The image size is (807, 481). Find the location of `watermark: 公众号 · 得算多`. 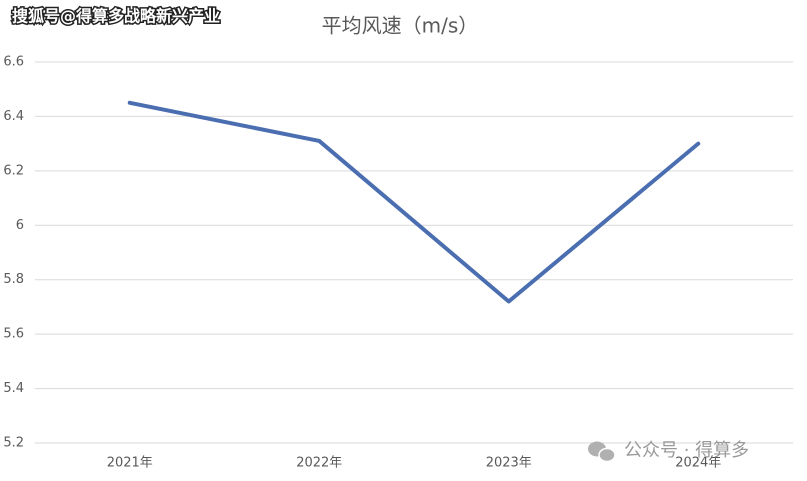

watermark: 公众号 · 得算多 is located at coordinates (686, 450).